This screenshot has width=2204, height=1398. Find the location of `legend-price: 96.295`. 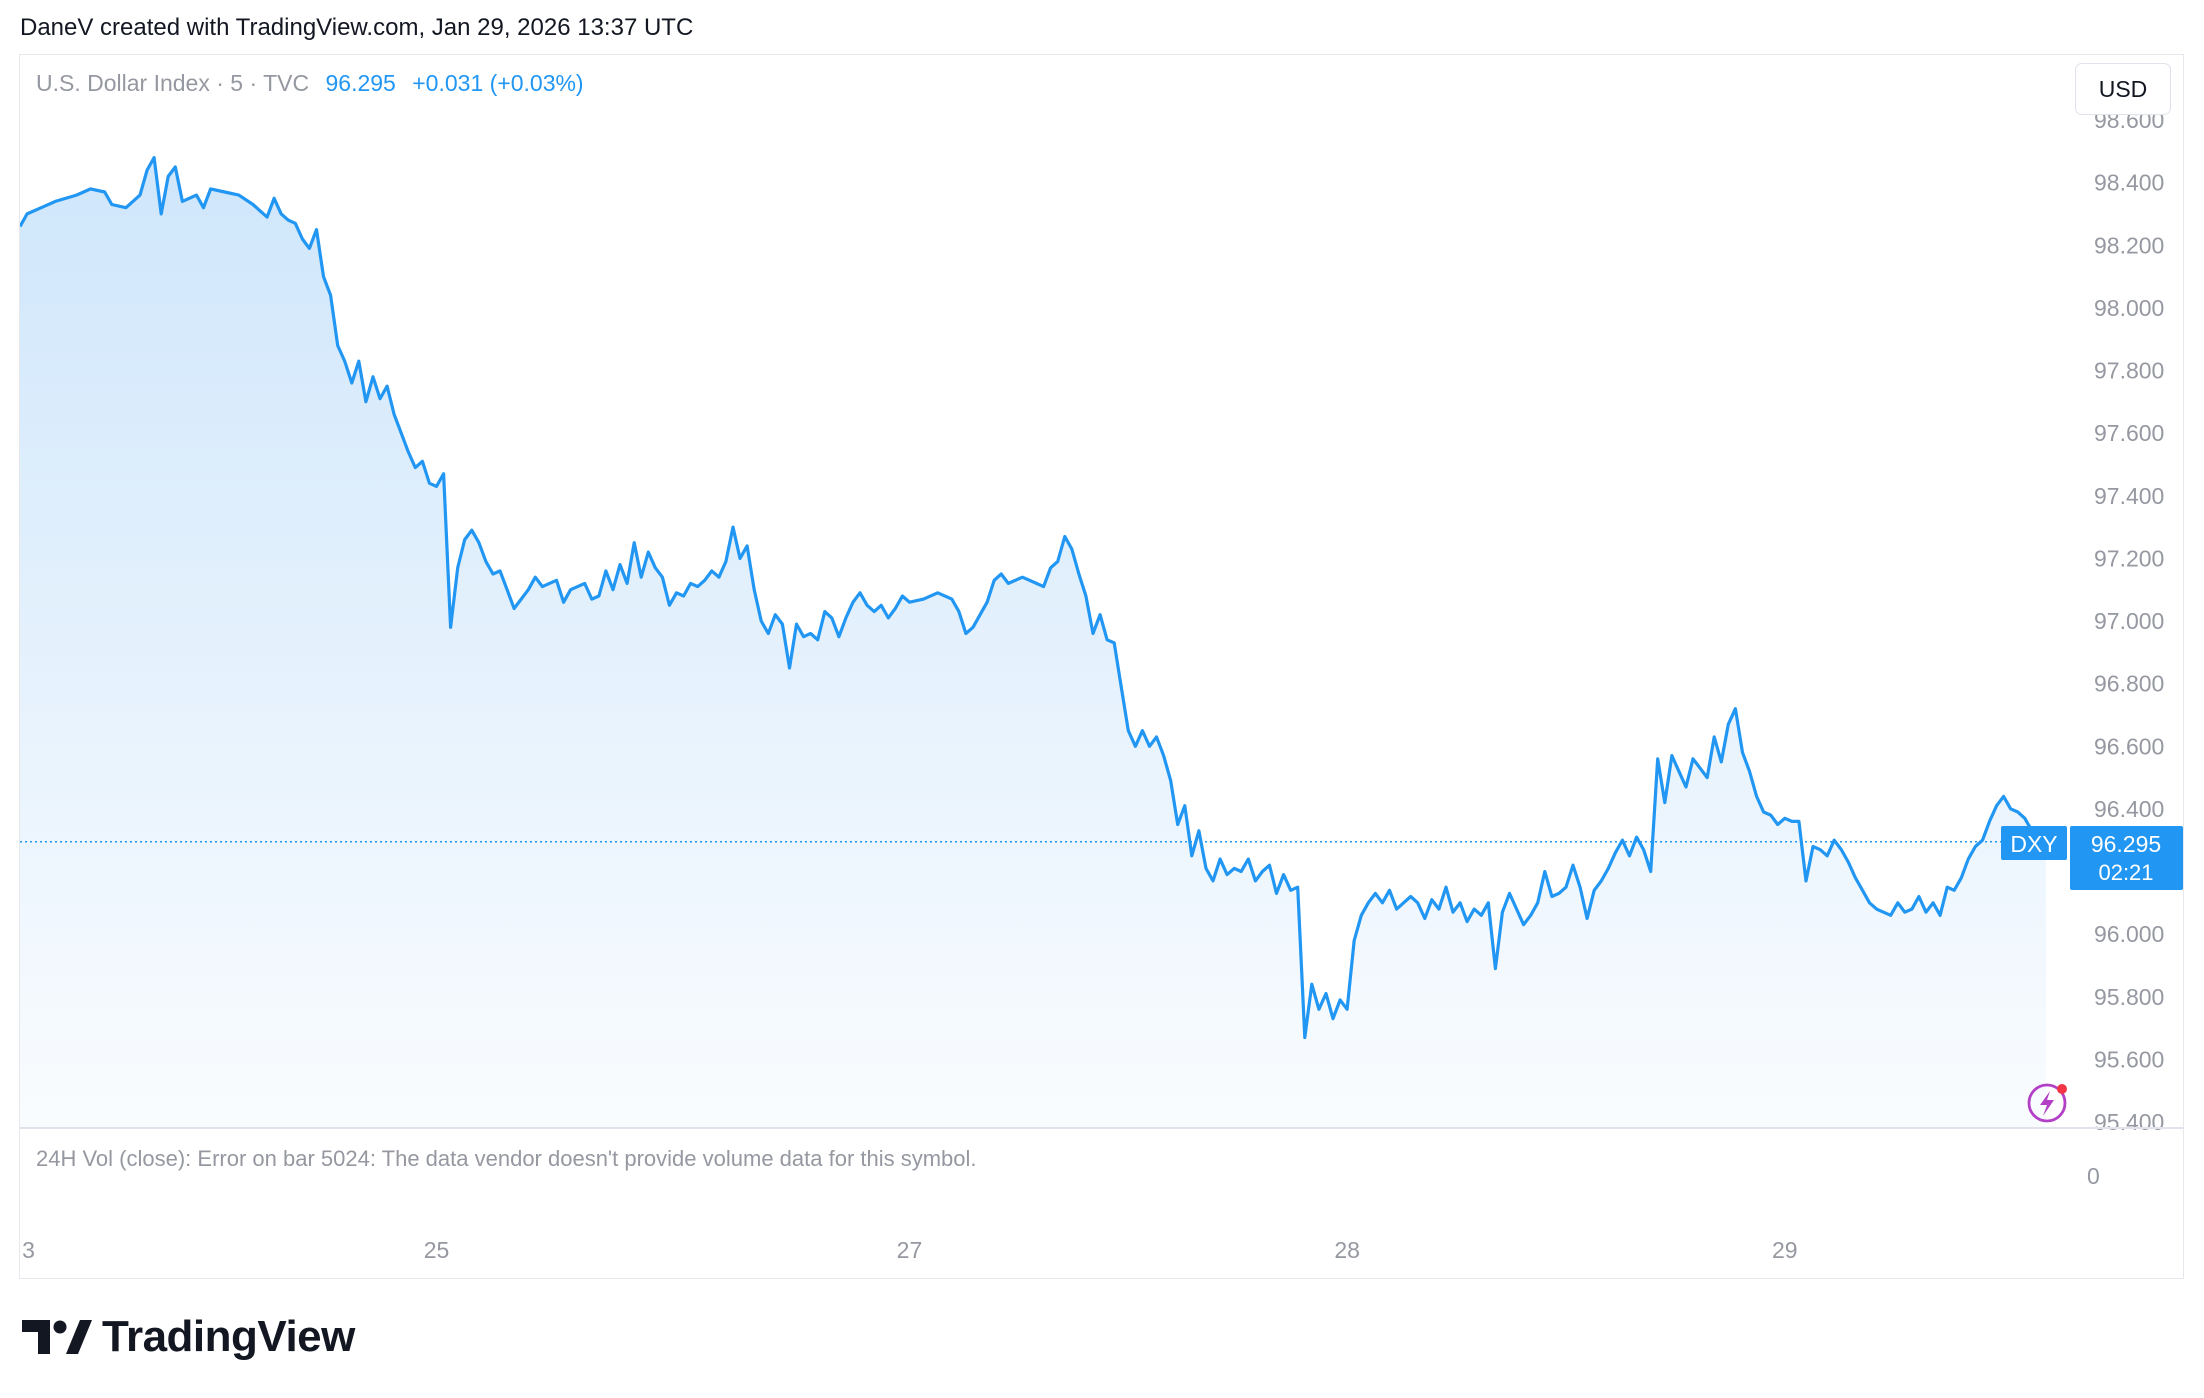

legend-price: 96.295 is located at coordinates (360, 83).